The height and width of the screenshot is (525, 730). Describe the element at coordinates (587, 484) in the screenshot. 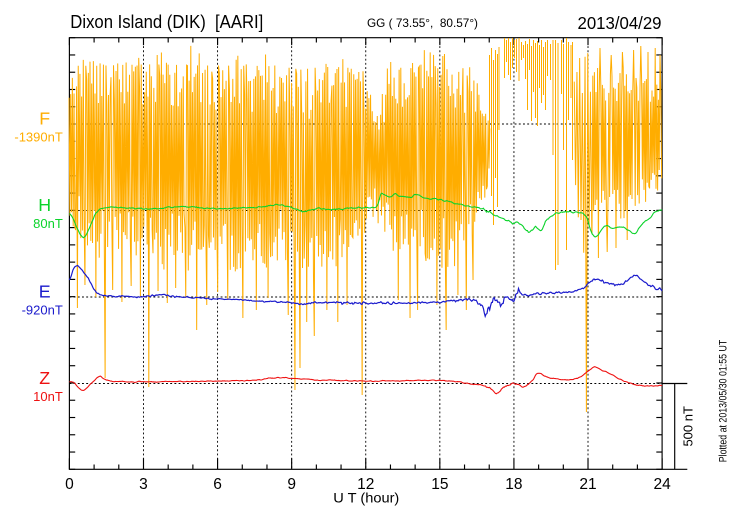

I see `svg-text: 21` at that location.